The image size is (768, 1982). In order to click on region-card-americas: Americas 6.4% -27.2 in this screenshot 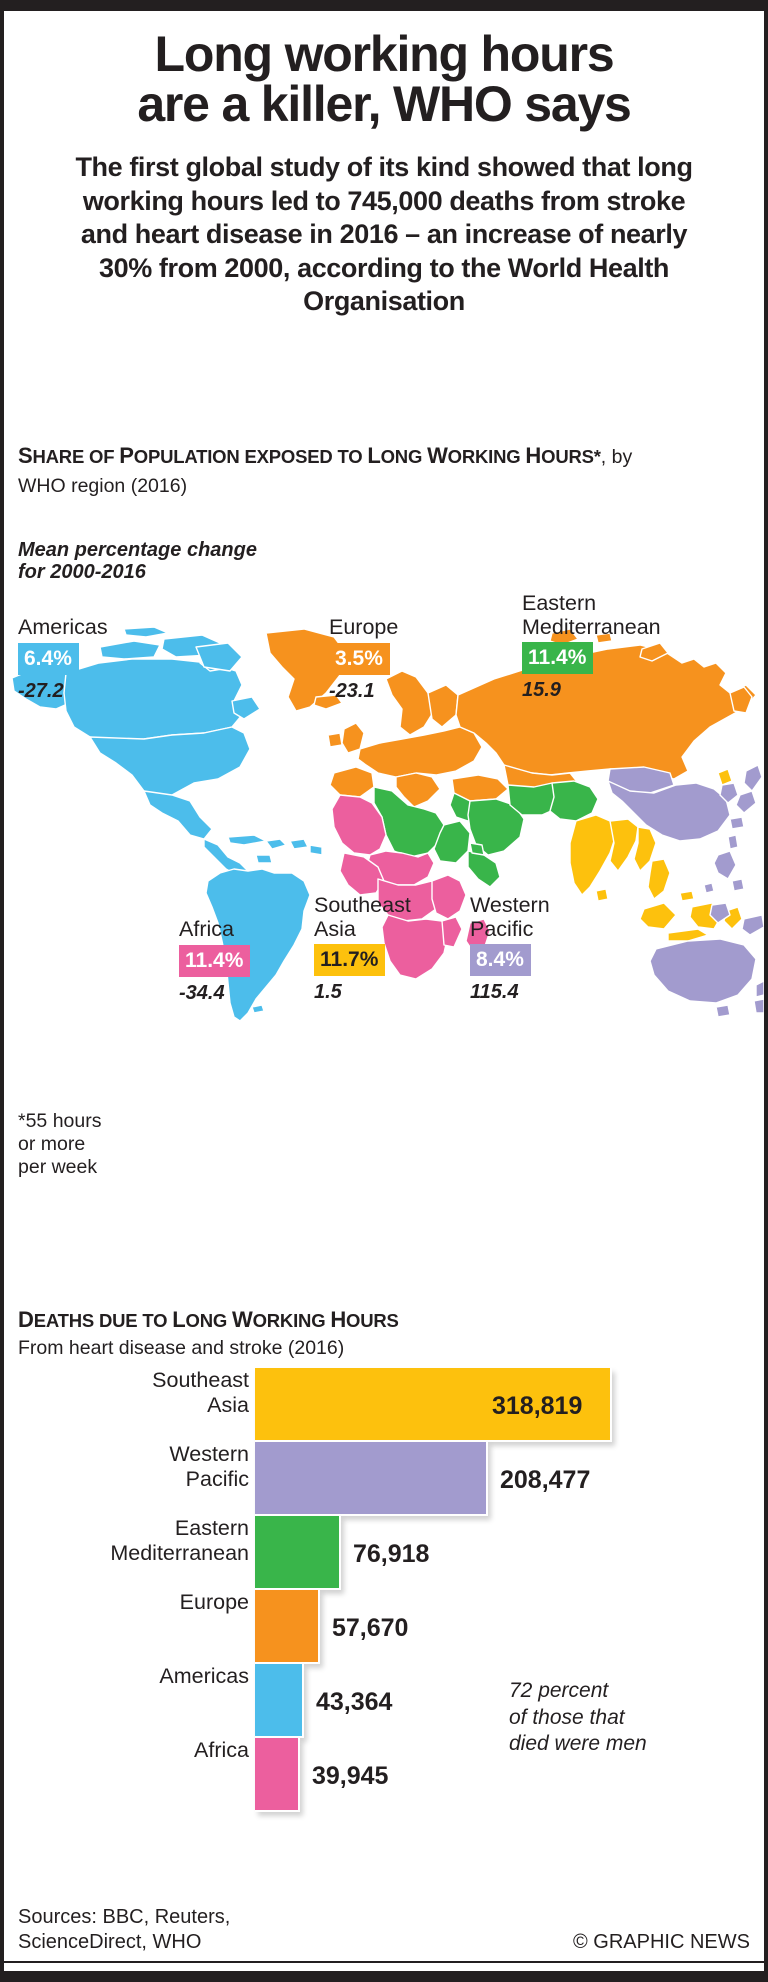, I will do `click(63, 658)`.